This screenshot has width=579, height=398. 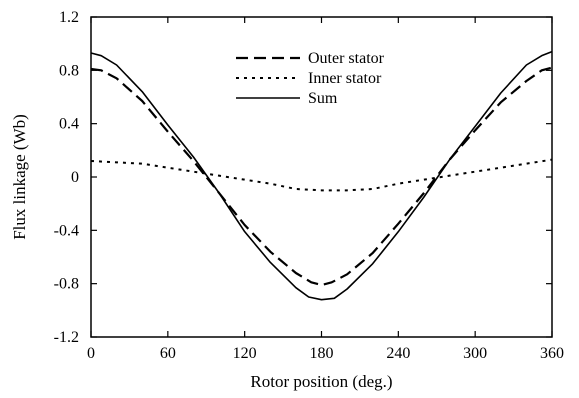 I want to click on x-tick-label: 60, so click(x=168, y=353).